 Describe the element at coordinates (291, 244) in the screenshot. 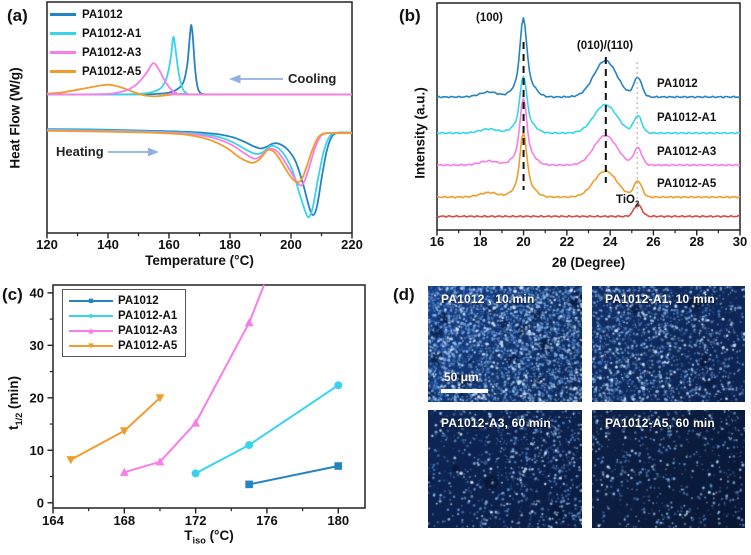

I see `x-tick-label: 200` at that location.